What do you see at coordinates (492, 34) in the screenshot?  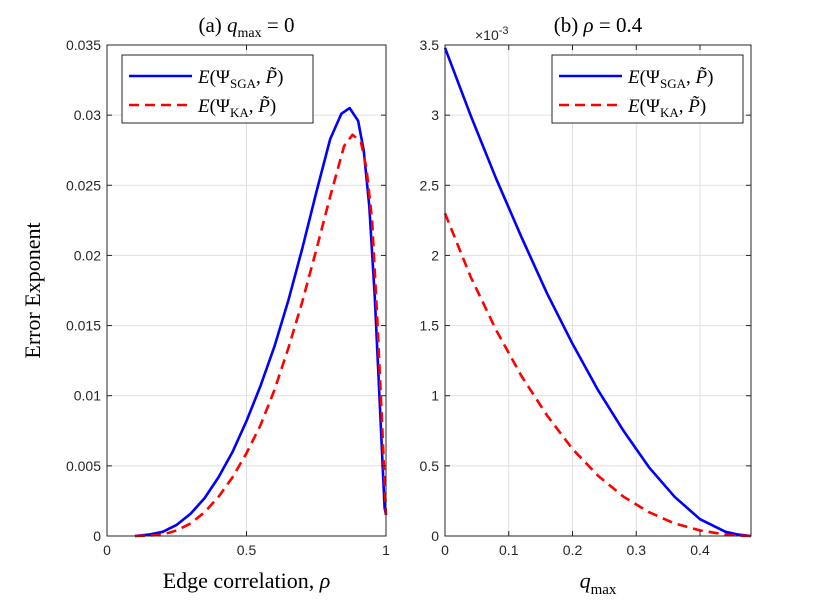 I see `y-exponent-label: ×10⁻³` at bounding box center [492, 34].